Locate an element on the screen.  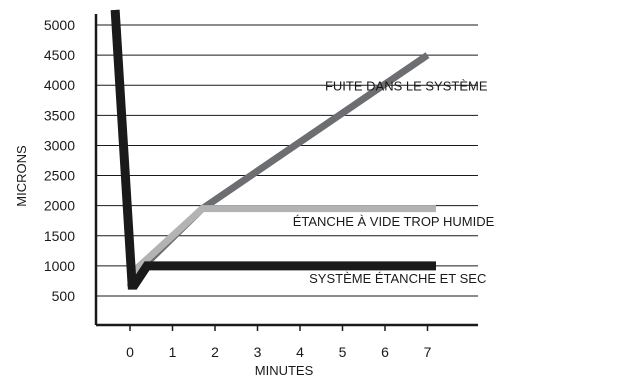
y-tick-label: 3000 is located at coordinates (59, 145).